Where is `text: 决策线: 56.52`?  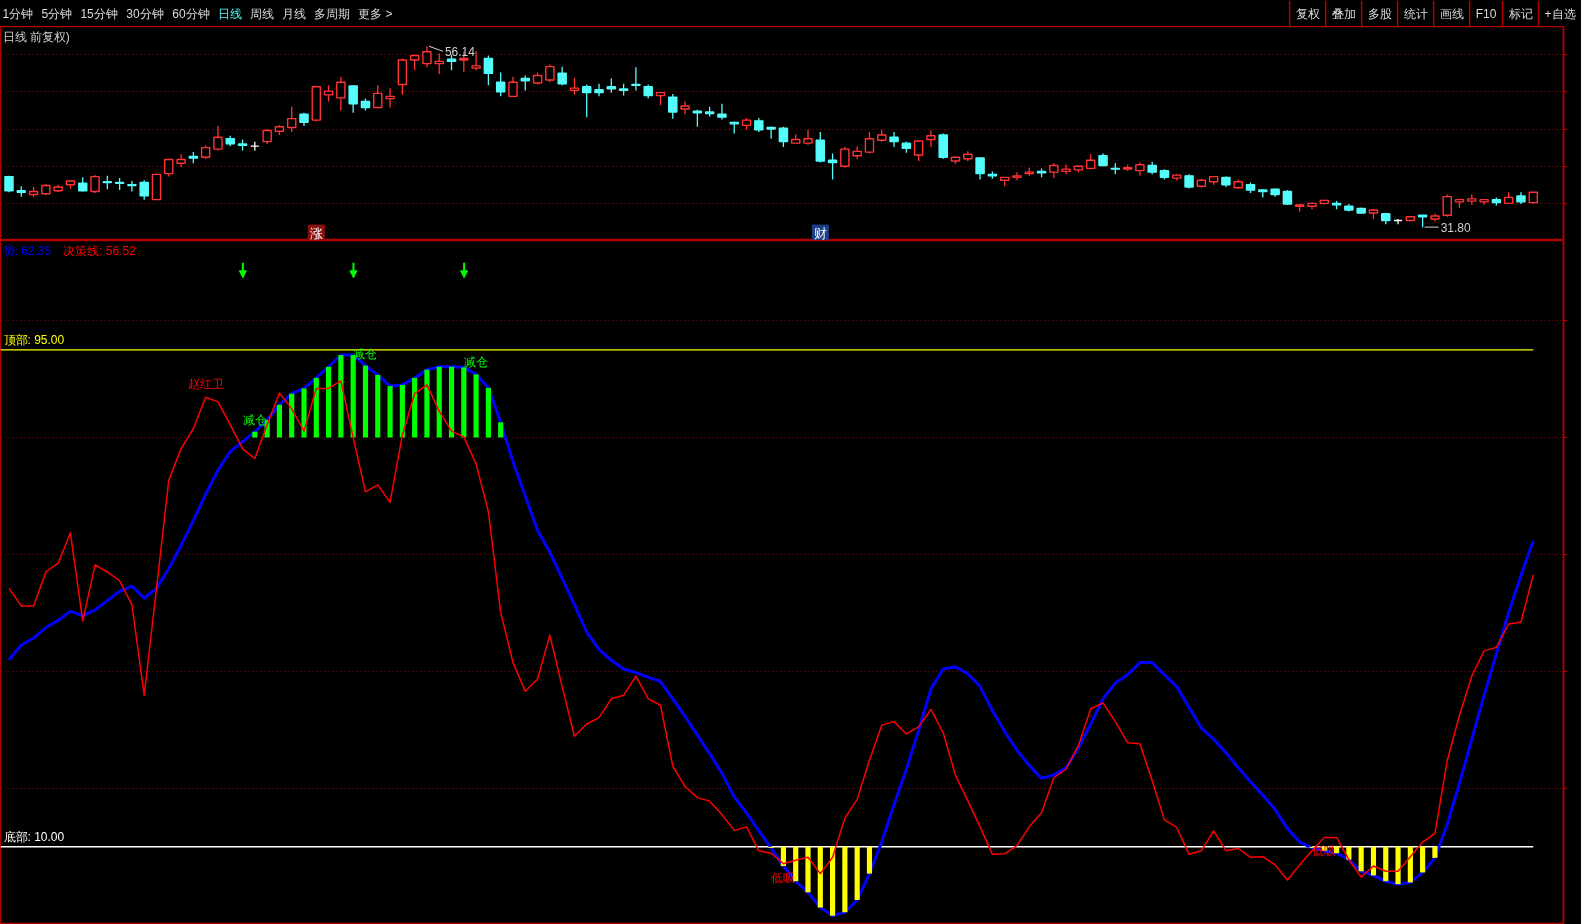 text: 决策线: 56.52 is located at coordinates (100, 250).